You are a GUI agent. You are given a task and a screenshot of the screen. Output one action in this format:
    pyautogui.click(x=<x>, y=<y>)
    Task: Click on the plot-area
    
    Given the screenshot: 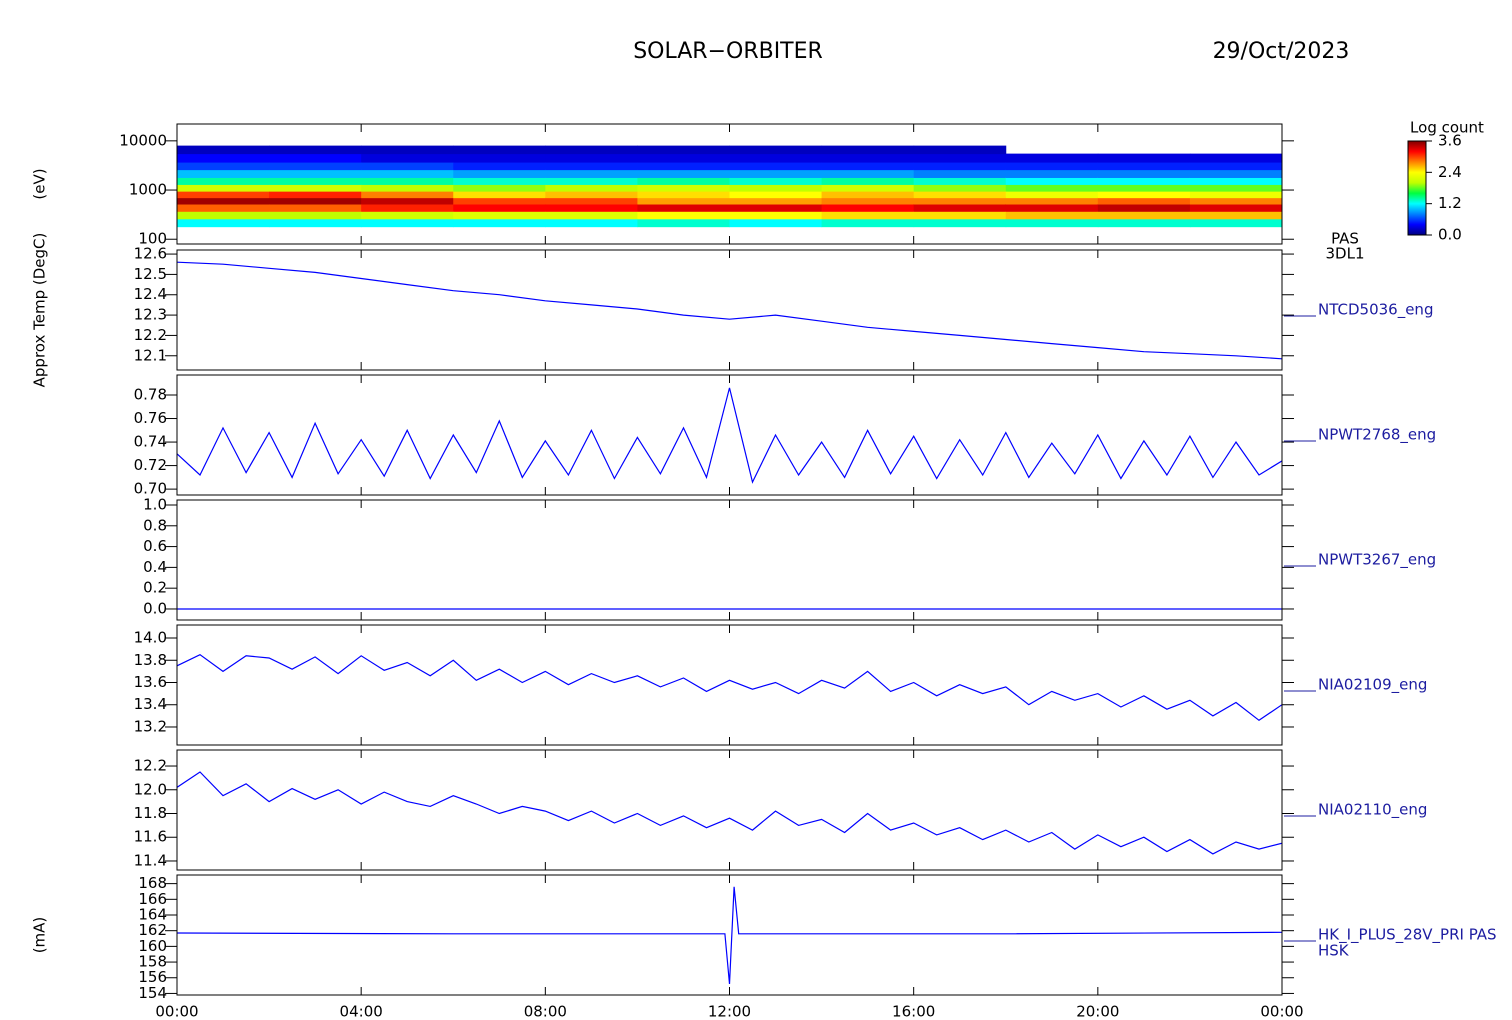 What is the action you would take?
    pyautogui.click(x=729, y=688)
    